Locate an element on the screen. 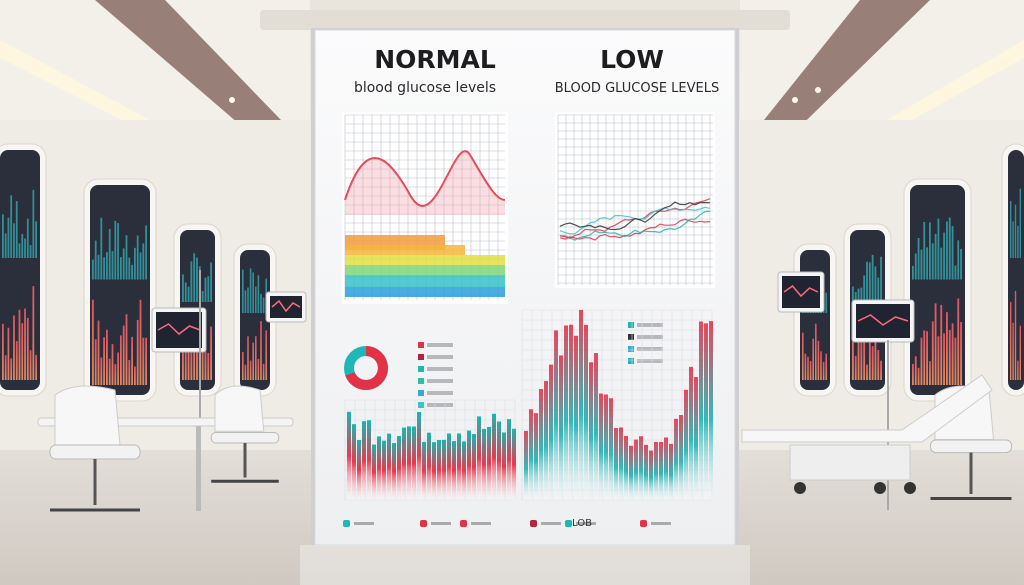 The height and width of the screenshot is (585, 1024). bed-wheel is located at coordinates (880, 488).